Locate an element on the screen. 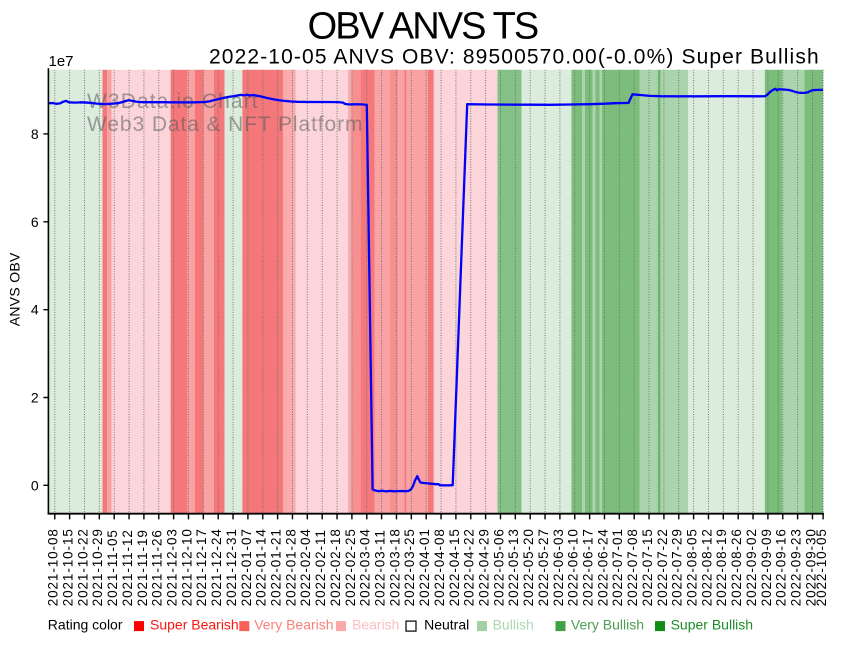  svg-text: 2022-08-19 is located at coordinates (721, 567).